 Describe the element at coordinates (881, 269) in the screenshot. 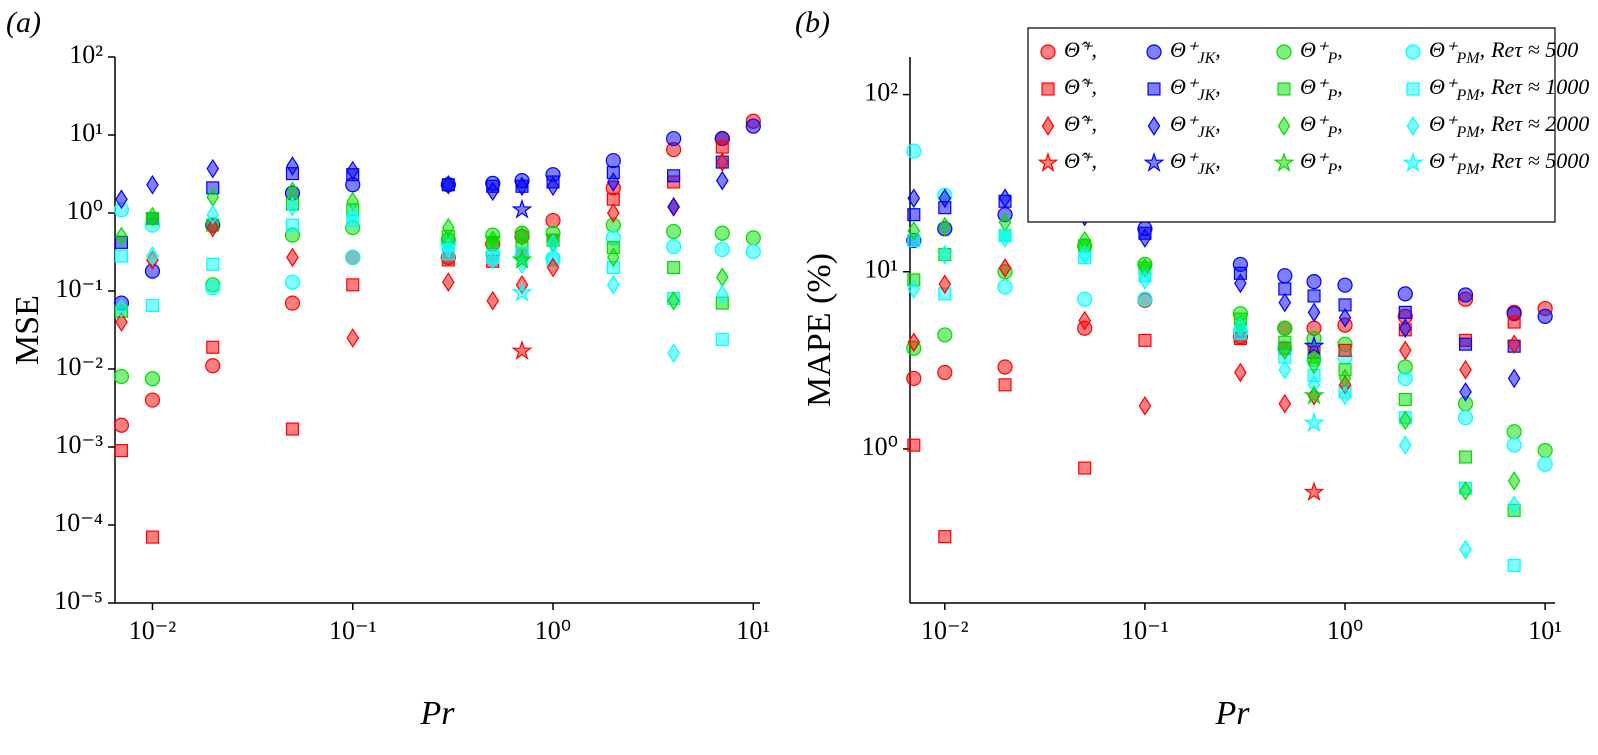

I see `y-tick-label: 10¹` at that location.